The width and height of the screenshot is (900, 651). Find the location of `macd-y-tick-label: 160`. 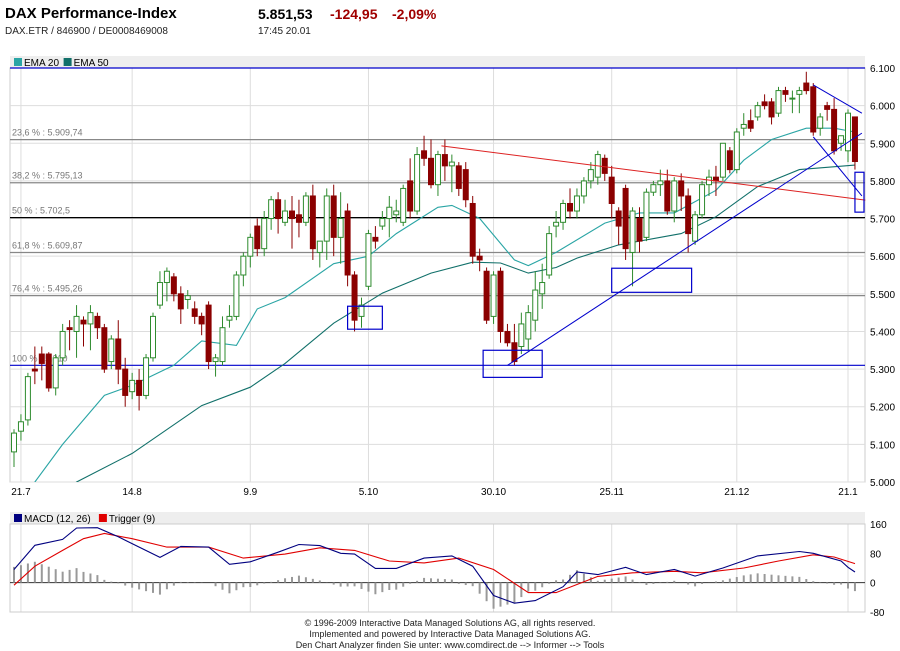

macd-y-tick-label: 160 is located at coordinates (878, 525).